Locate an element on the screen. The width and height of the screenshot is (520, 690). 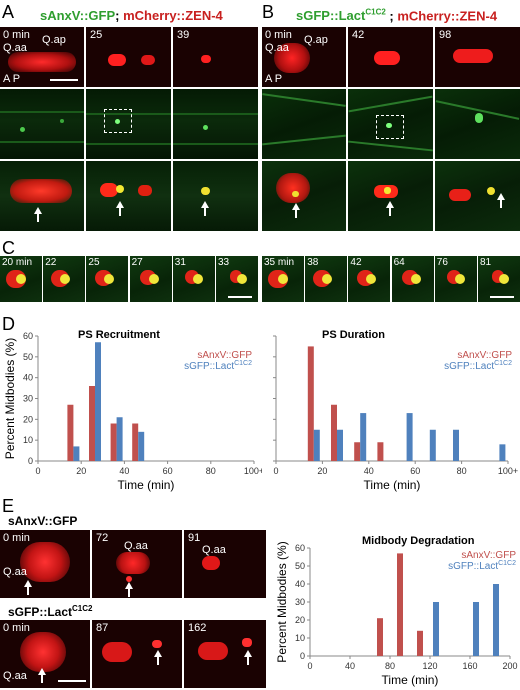
panel-label-e: E is located at coordinates (8, 506).